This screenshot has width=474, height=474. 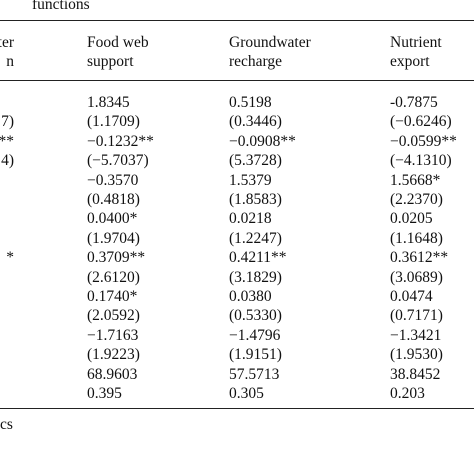 I want to click on table-cell: −0.0599**, so click(x=423, y=141).